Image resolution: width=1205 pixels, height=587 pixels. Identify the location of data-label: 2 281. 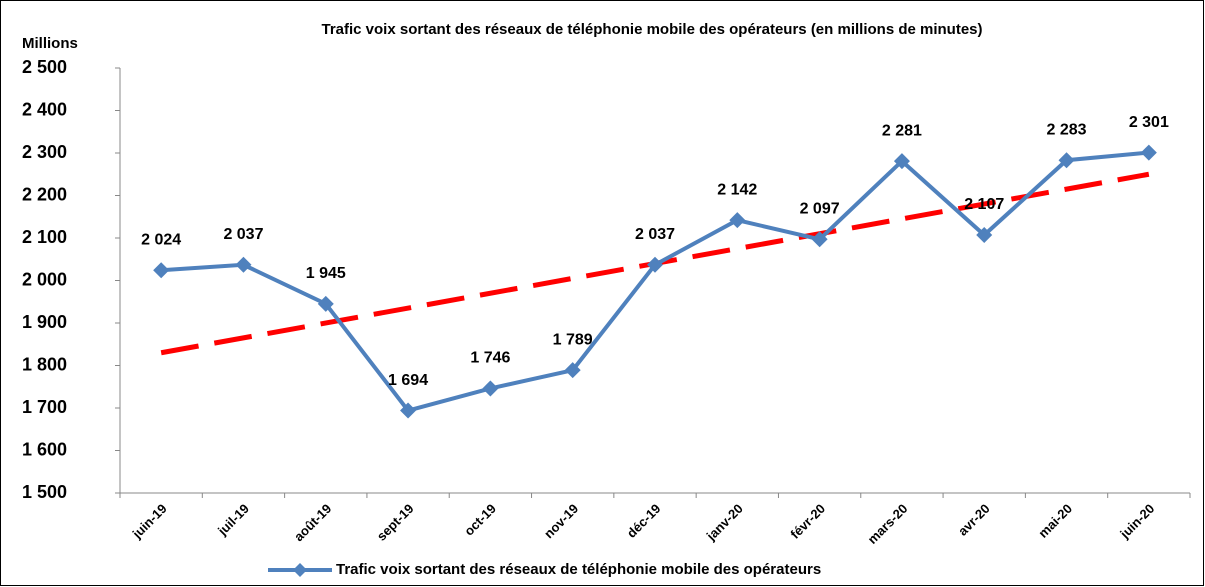
(902, 130).